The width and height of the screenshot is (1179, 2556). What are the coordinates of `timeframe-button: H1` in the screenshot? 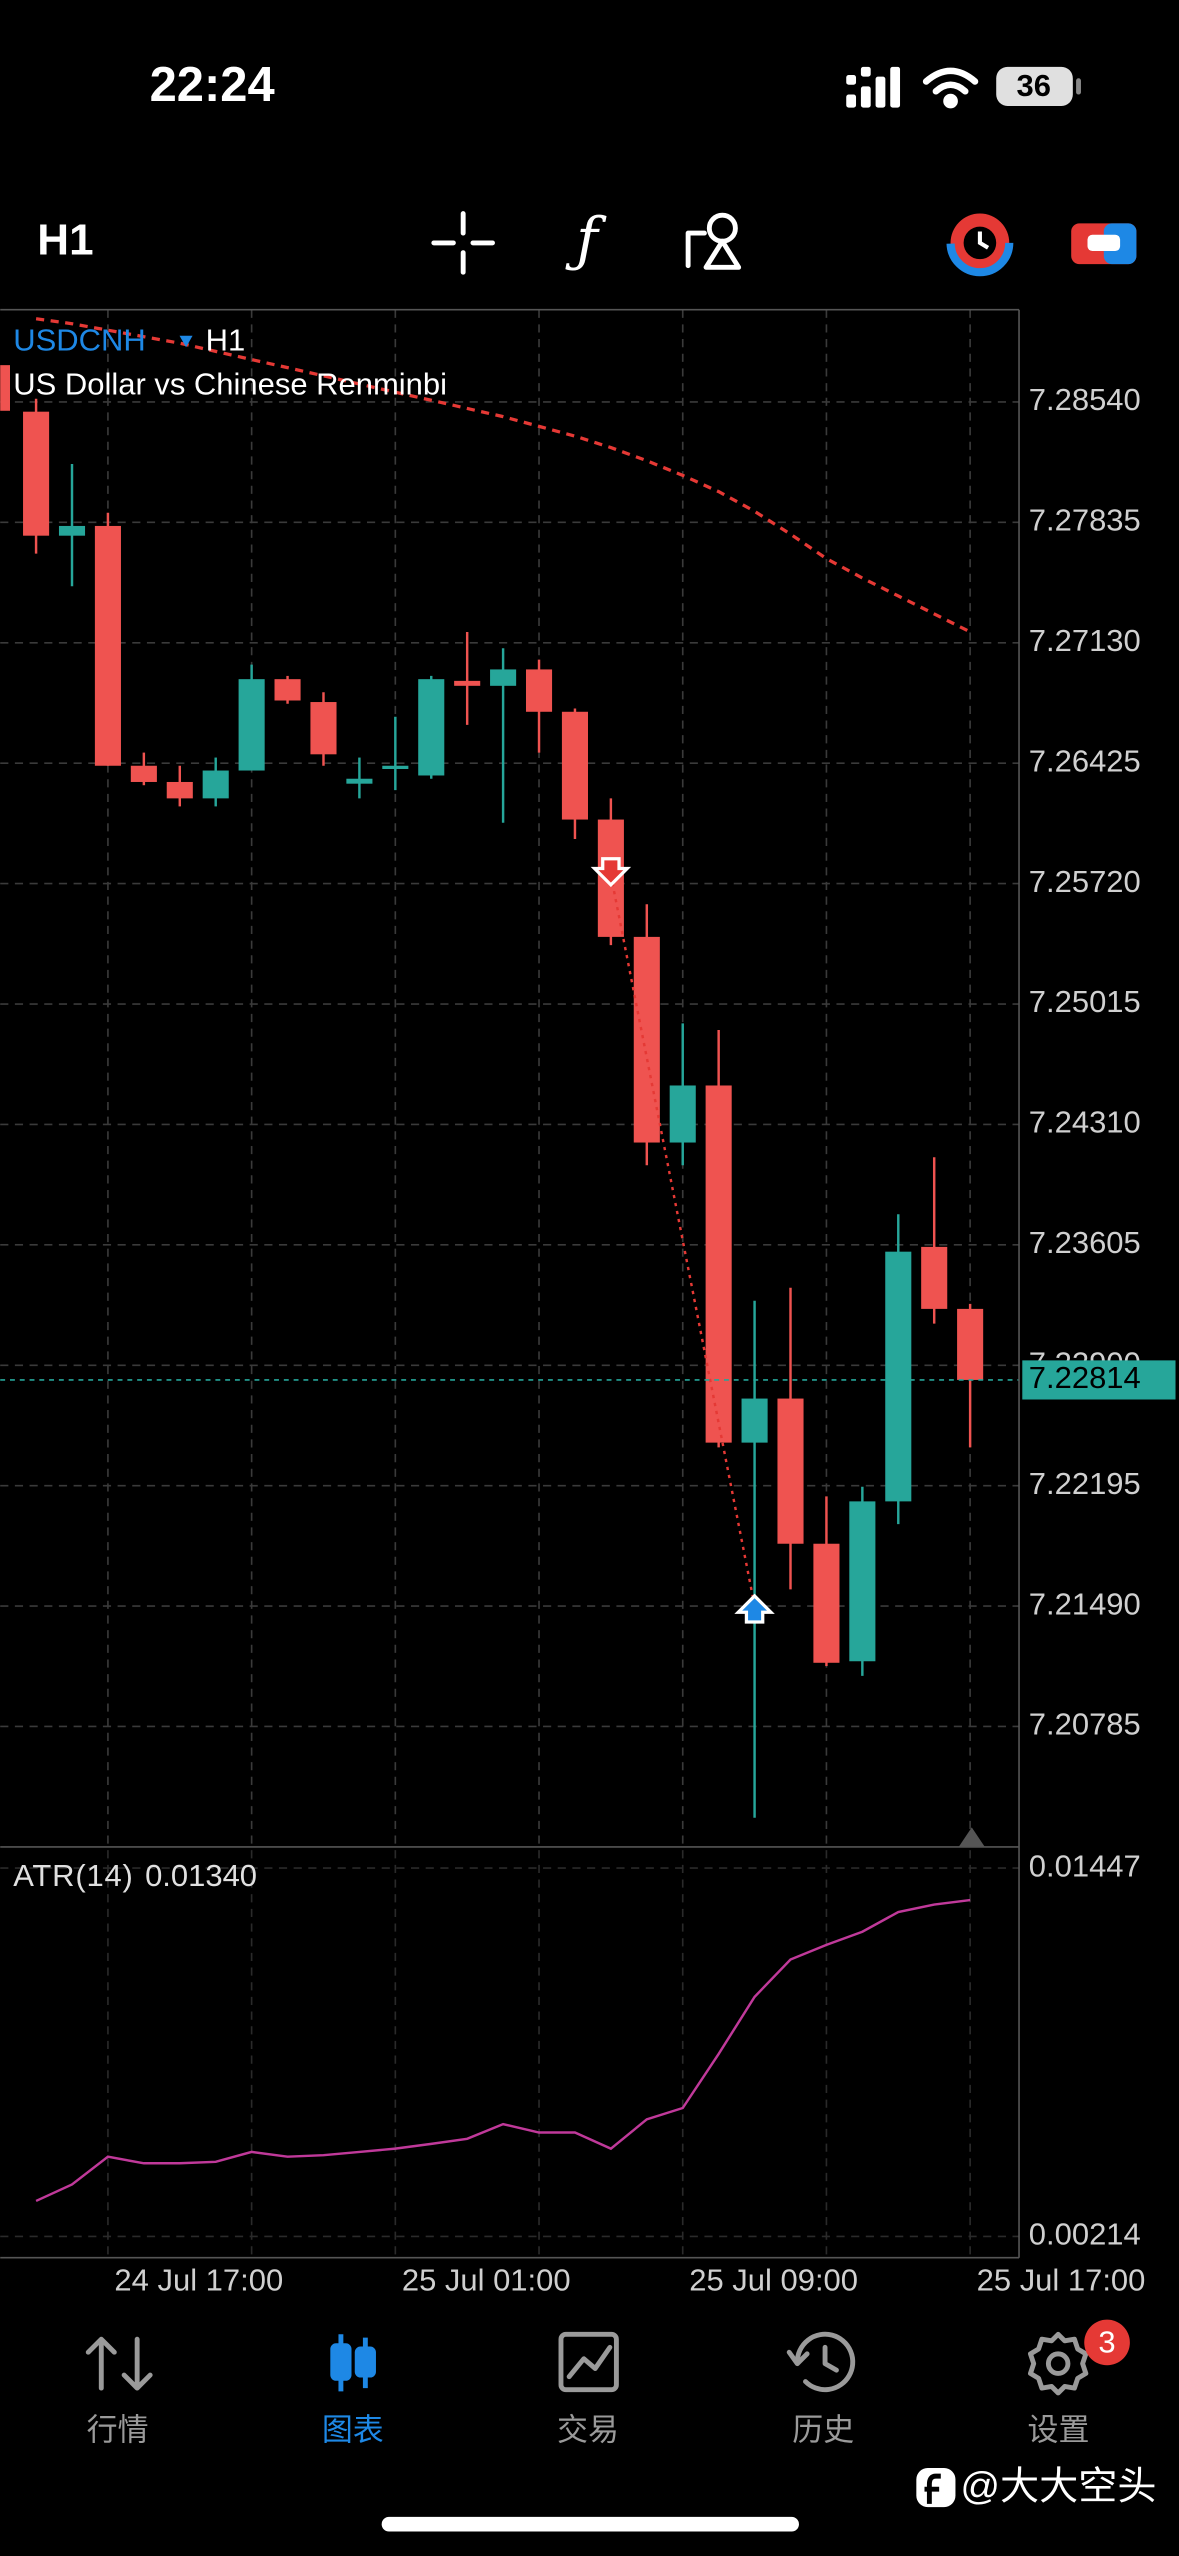 It's located at (65, 240).